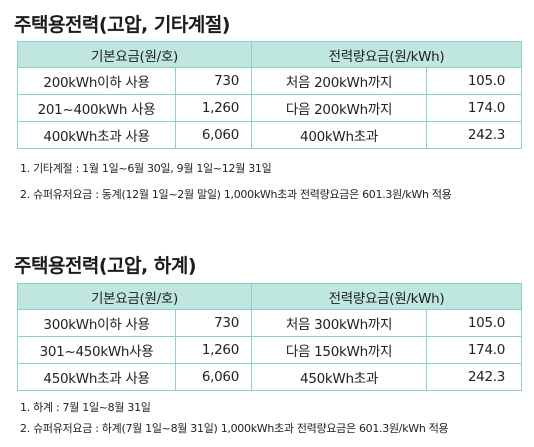 The image size is (534, 447). What do you see at coordinates (339, 323) in the screenshot?
I see `energy-tier-label: 처음 300kWh까지` at bounding box center [339, 323].